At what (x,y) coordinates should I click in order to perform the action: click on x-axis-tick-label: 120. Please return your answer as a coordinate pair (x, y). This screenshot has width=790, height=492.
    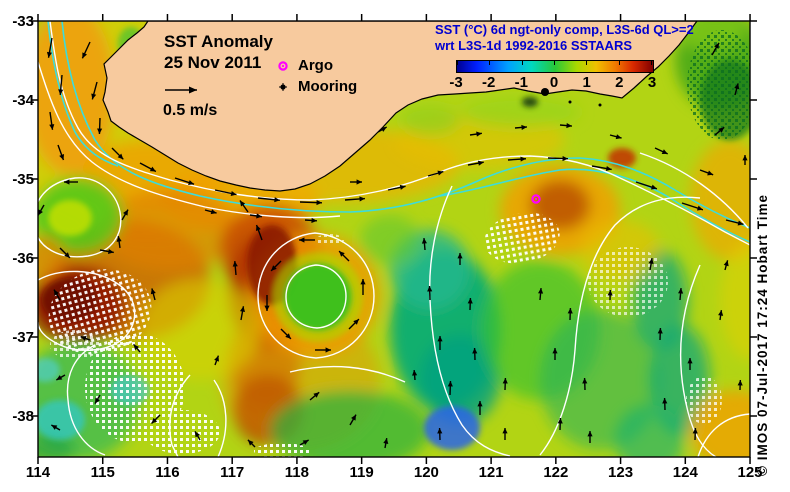
    Looking at the image, I should click on (426, 472).